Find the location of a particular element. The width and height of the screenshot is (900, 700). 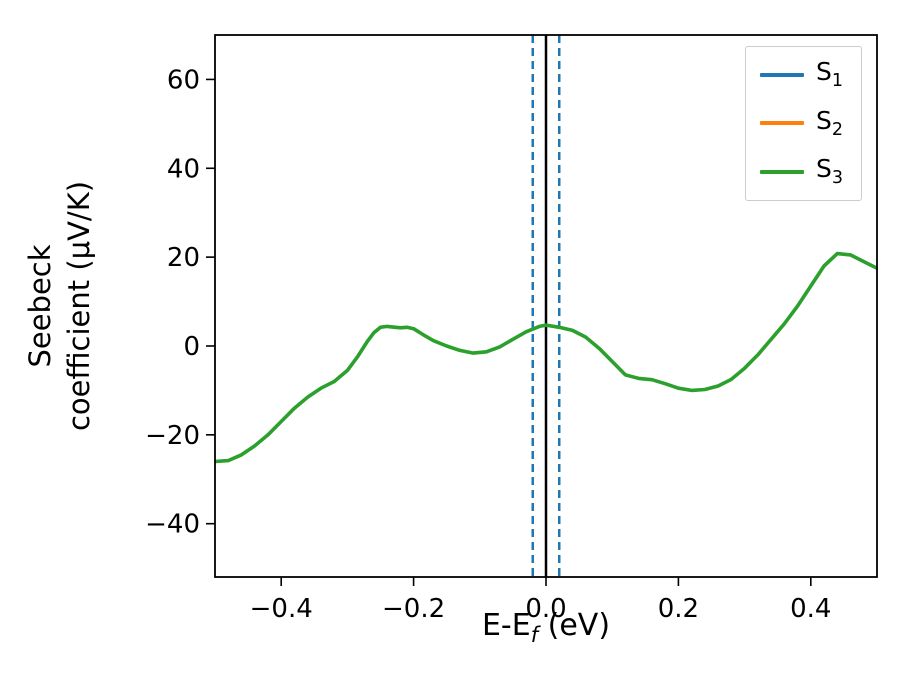

legend-entry-s2: S2 is located at coordinates (801, 122).